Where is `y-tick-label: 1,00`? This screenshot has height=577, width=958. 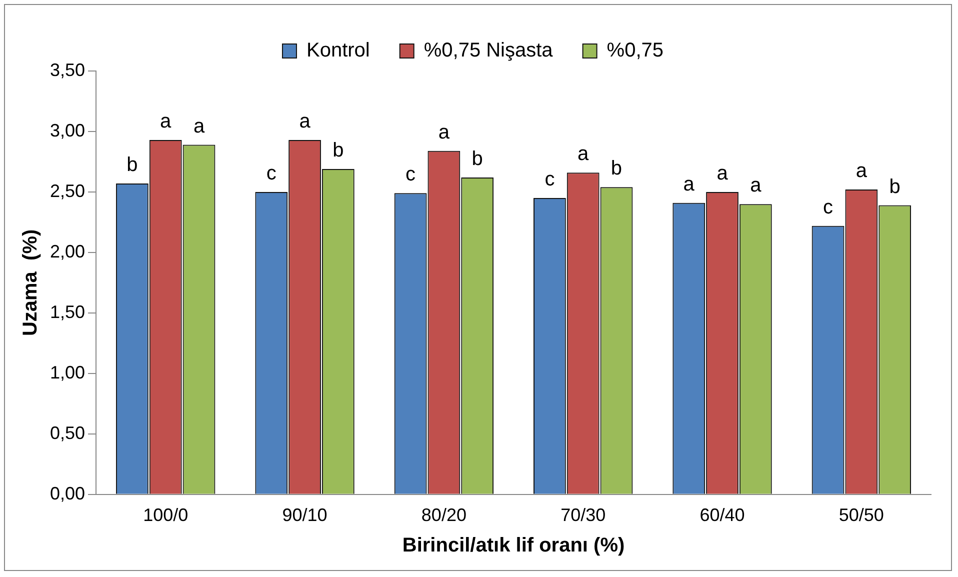 y-tick-label: 1,00 is located at coordinates (68, 372).